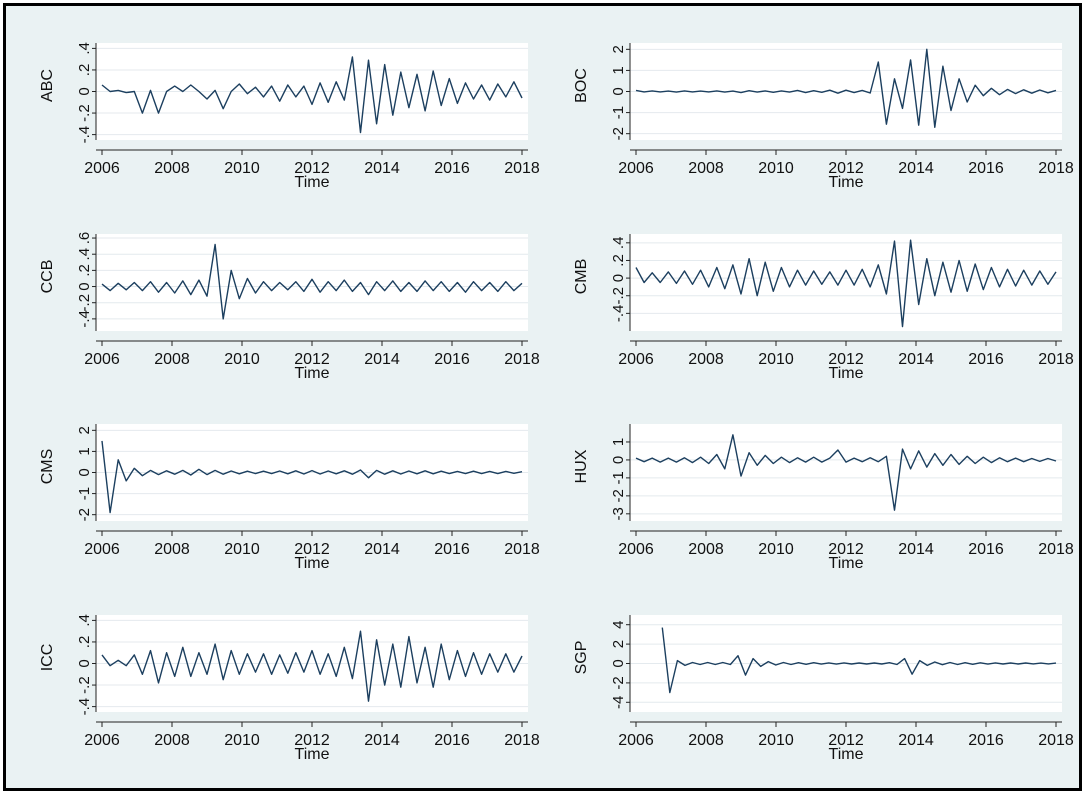 The width and height of the screenshot is (1088, 794). What do you see at coordinates (581, 658) in the screenshot?
I see `y-axis-label: SGP` at bounding box center [581, 658].